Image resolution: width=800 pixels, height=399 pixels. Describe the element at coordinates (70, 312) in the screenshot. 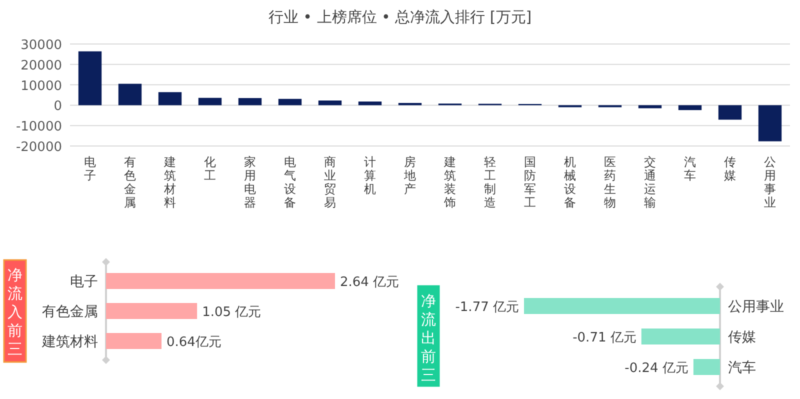

I see `y-tick-label: 有色金属` at that location.